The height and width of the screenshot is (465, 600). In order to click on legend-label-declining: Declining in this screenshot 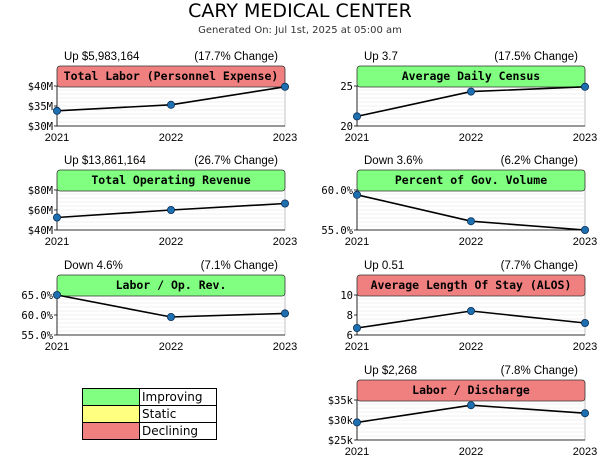, I will do `click(178, 431)`.